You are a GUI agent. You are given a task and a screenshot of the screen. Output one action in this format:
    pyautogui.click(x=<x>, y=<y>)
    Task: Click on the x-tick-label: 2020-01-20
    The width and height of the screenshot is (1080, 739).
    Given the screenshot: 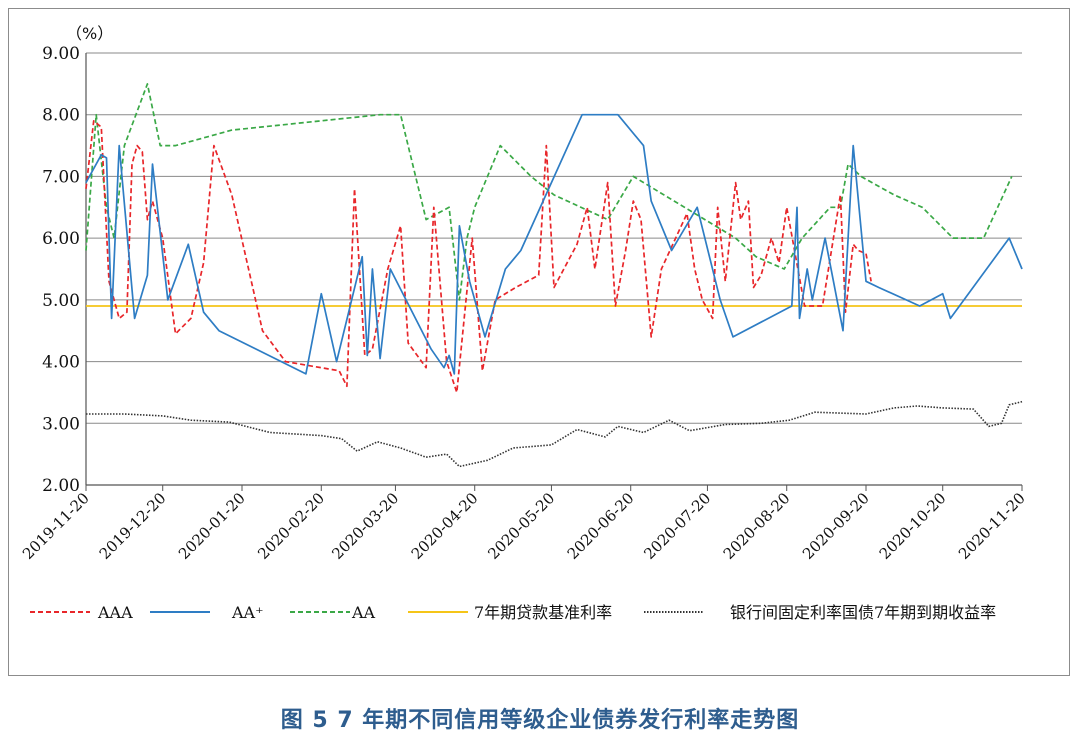 What is the action you would take?
    pyautogui.click(x=212, y=526)
    